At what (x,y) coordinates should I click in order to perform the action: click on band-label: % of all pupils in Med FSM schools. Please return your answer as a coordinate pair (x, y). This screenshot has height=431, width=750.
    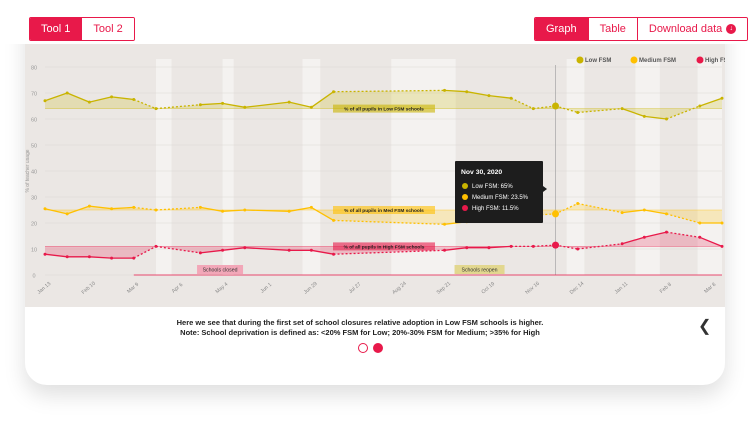
    Looking at the image, I should click on (384, 211).